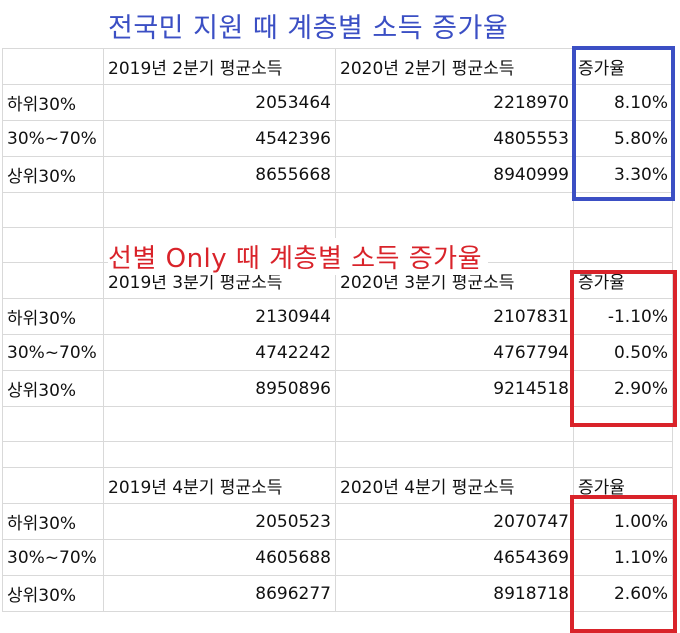  I want to click on table1-header-2019: 2019년 2분기 평균소득, so click(219, 66).